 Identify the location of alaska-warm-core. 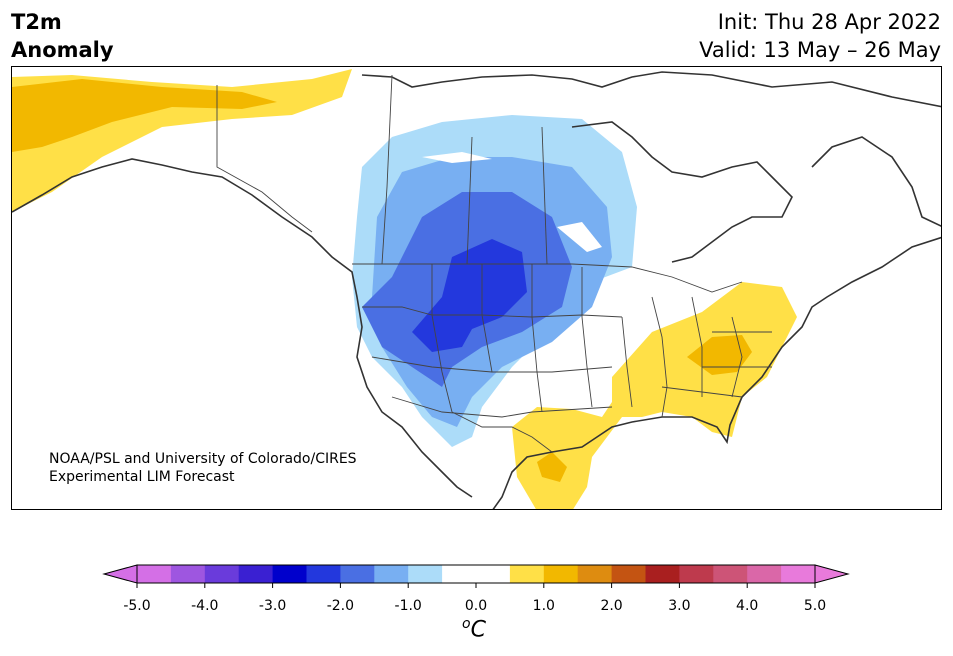
(144, 115).